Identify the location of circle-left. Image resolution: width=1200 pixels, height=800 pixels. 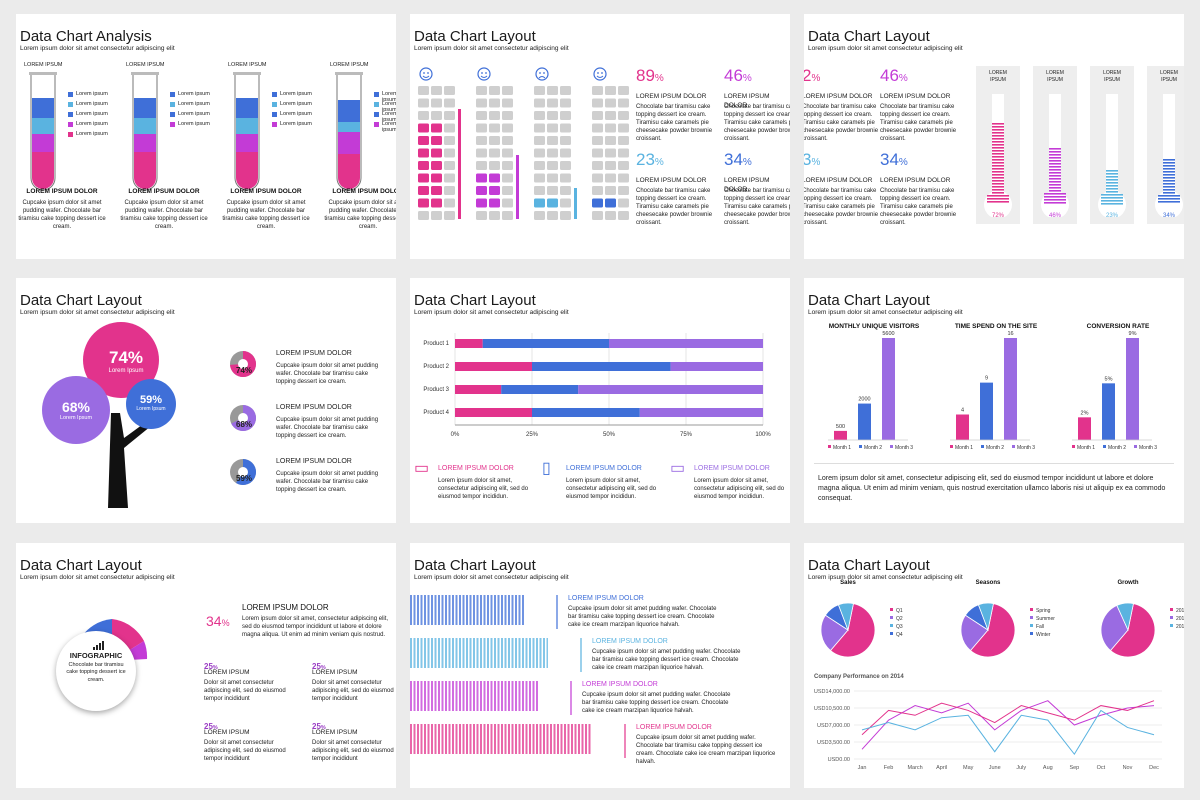
(76, 410).